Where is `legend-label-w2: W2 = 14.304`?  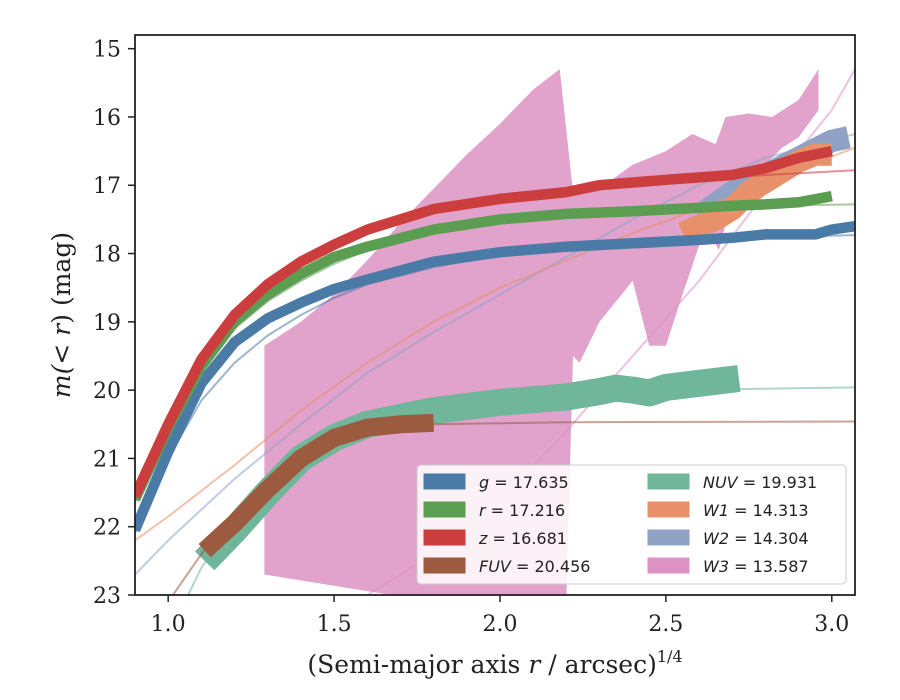
legend-label-w2: W2 = 14.304 is located at coordinates (756, 538).